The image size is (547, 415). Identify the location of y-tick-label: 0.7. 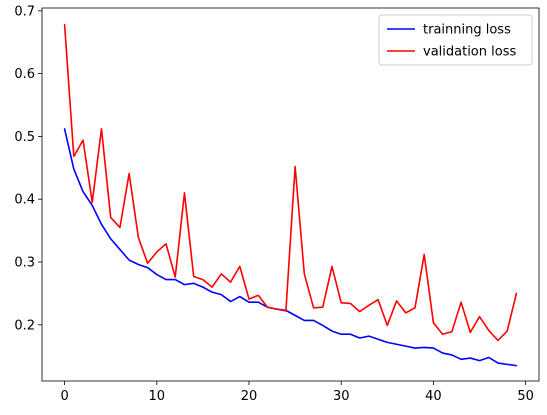
(24, 11).